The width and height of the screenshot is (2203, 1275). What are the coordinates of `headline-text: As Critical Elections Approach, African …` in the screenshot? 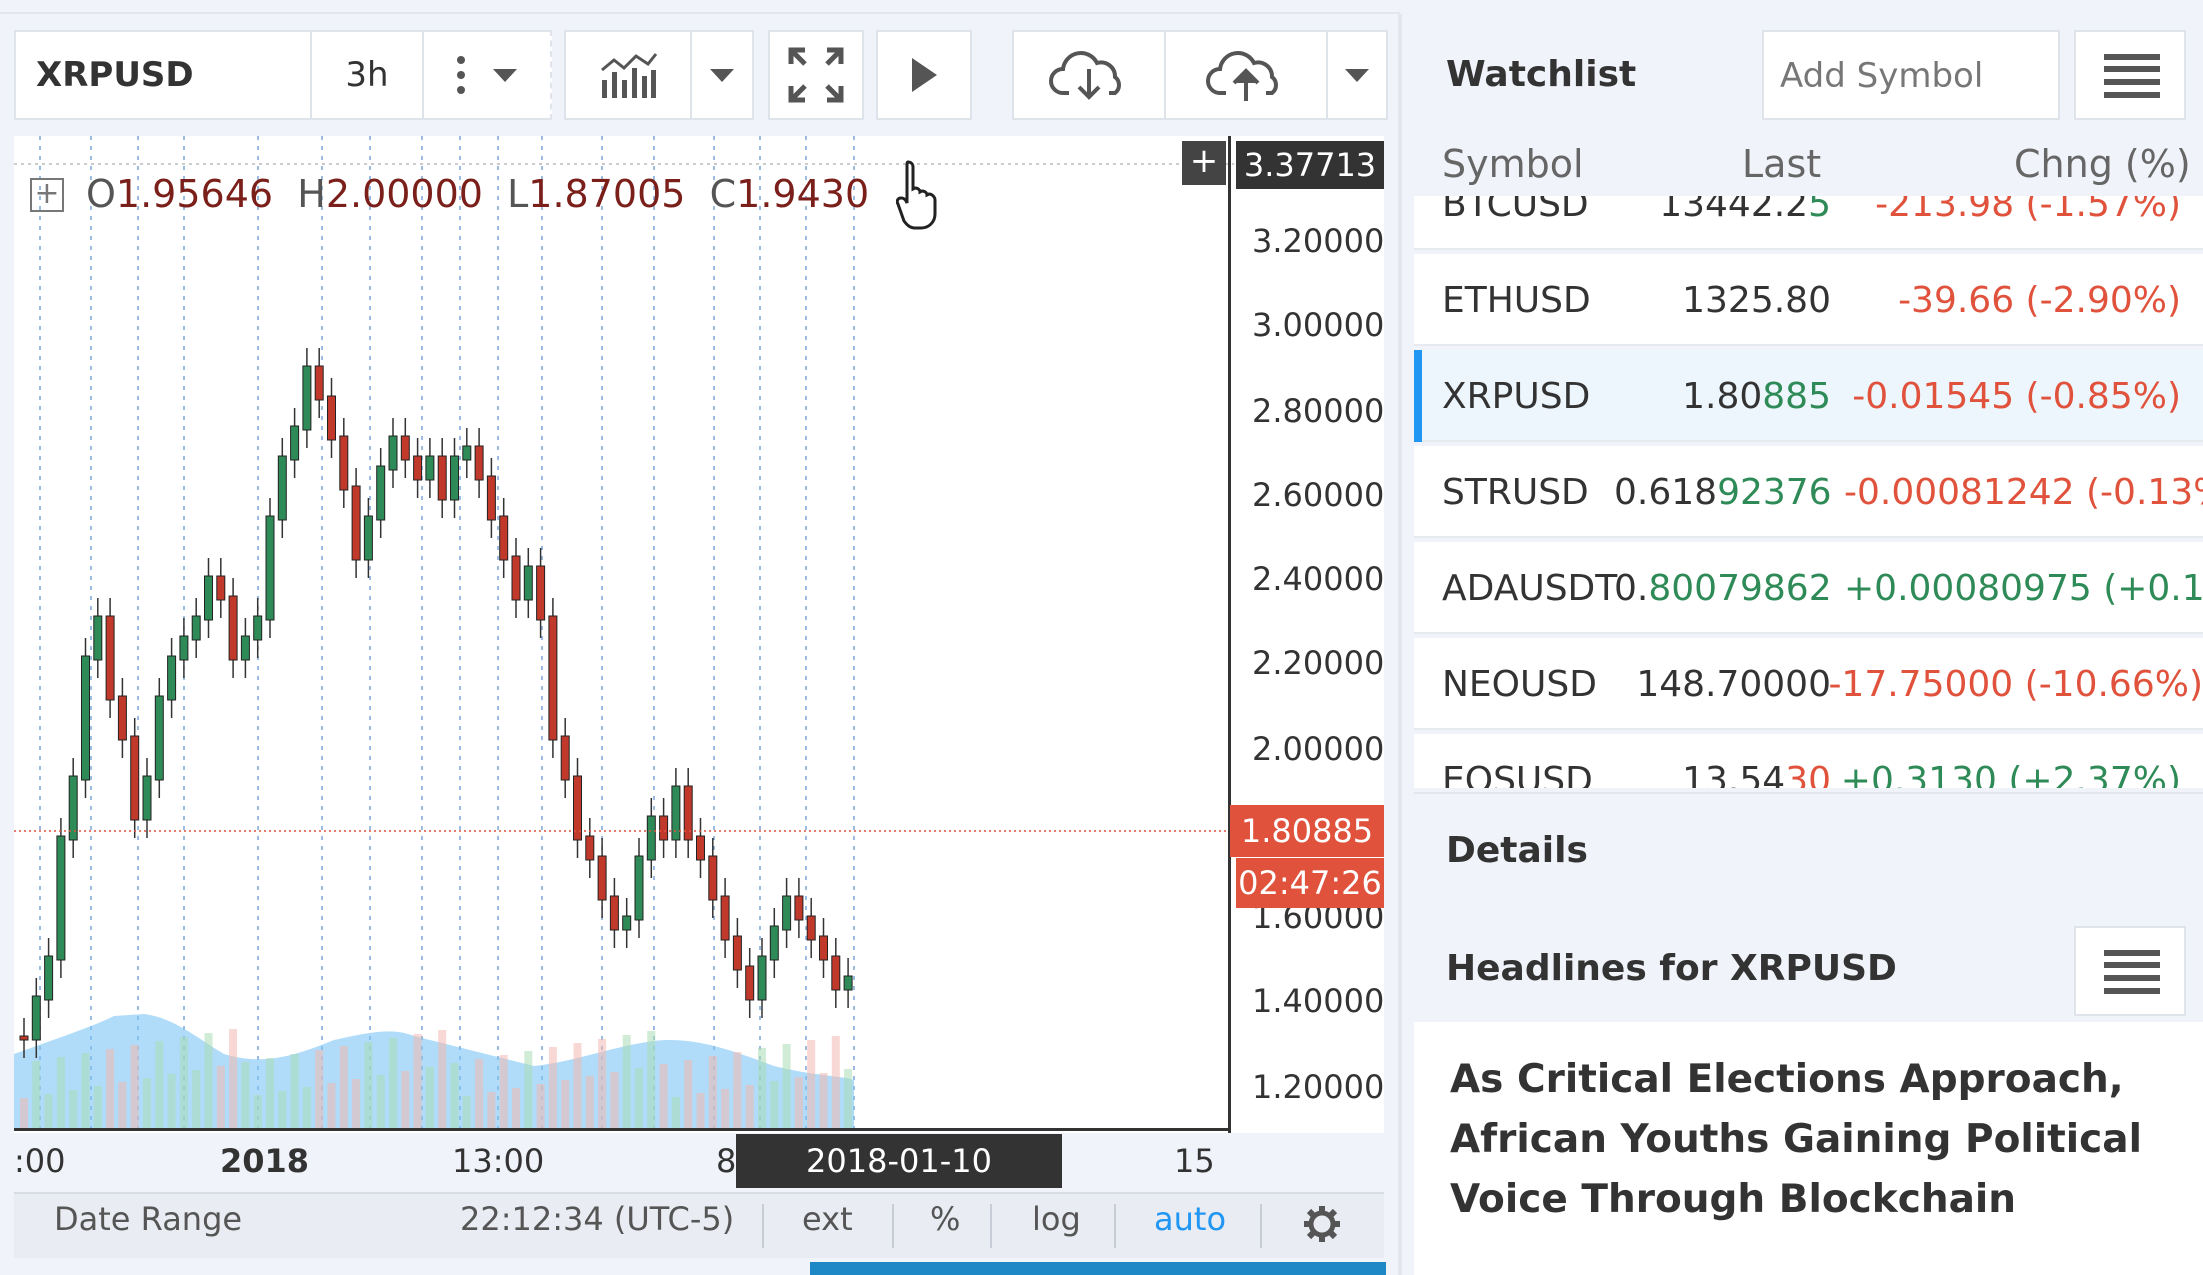 It's located at (1796, 1139).